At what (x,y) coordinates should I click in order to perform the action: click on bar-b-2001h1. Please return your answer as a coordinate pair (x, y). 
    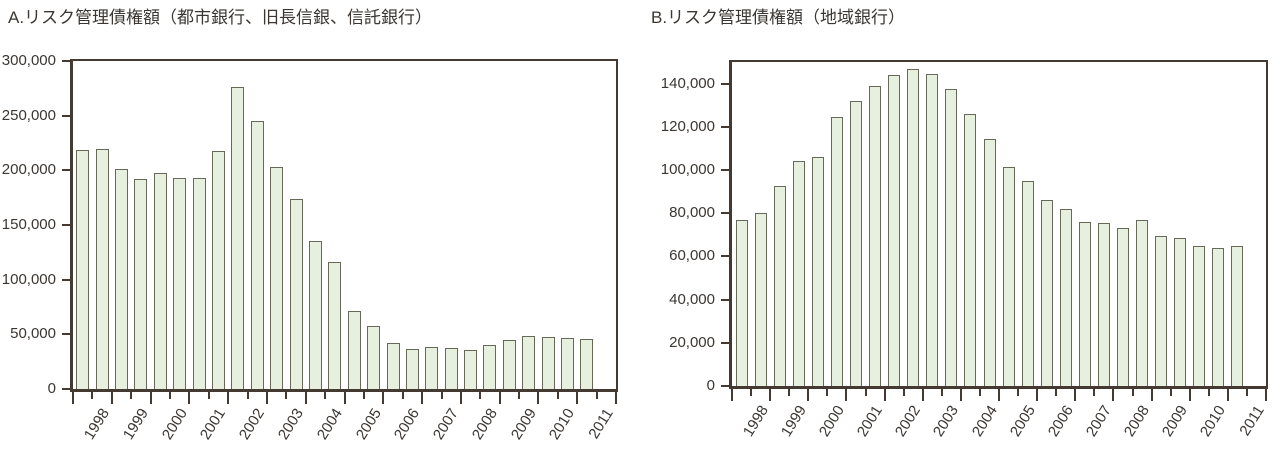
    Looking at the image, I should click on (856, 243).